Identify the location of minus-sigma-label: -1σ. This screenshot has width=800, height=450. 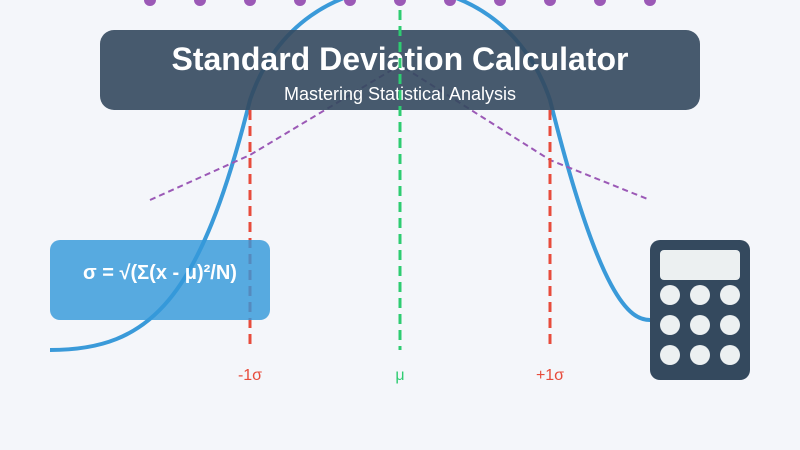
(250, 375).